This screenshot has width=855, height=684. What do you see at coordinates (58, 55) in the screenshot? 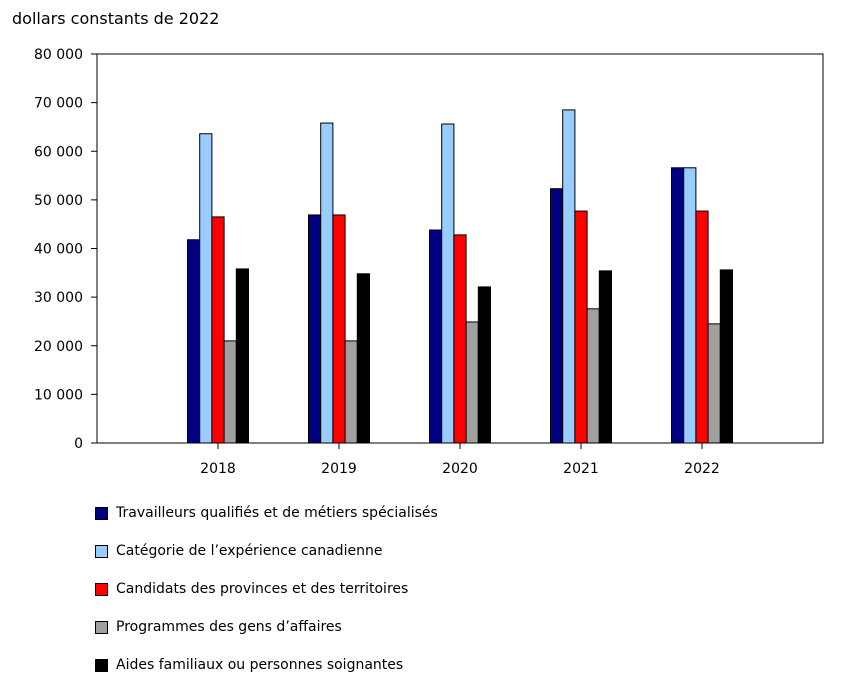
I see `y-tick-label: 80 000` at bounding box center [58, 55].